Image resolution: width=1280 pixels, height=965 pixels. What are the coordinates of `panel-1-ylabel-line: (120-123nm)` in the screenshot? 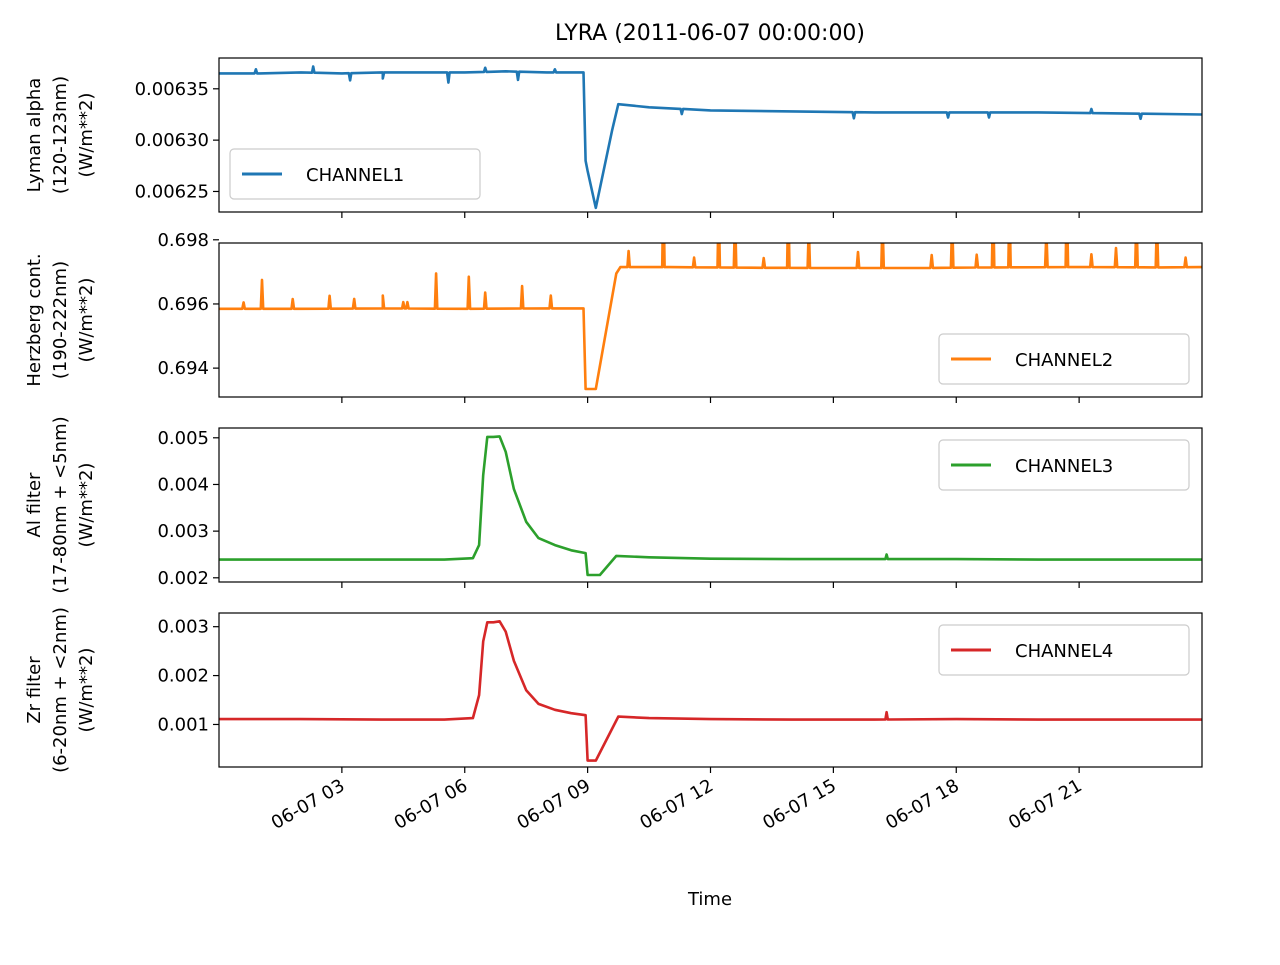 It's located at (60, 135).